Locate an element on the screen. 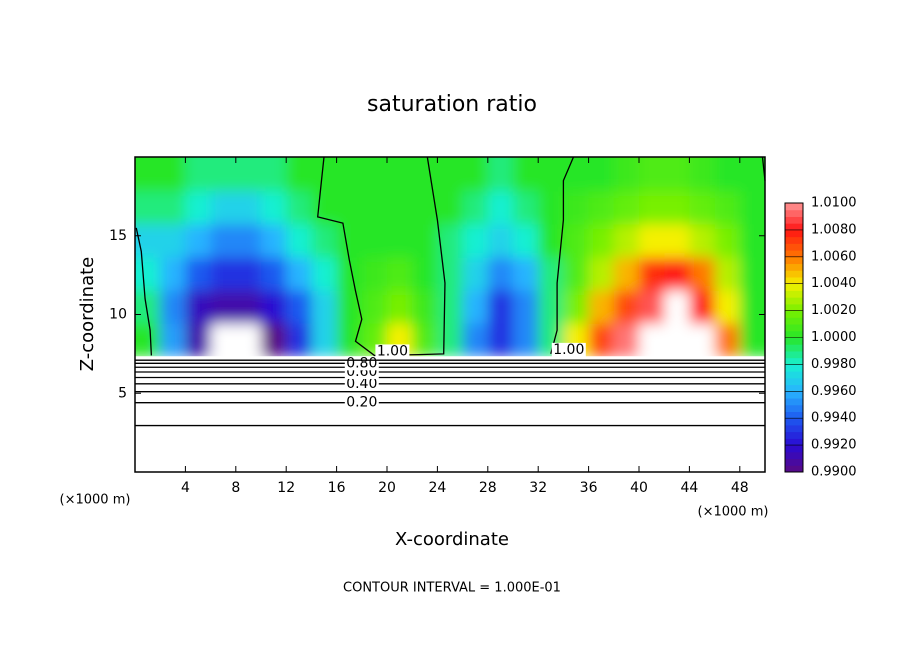 Image resolution: width=904 pixels, height=654 pixels. colorbar-tick-label: 0.9960 is located at coordinates (834, 391).